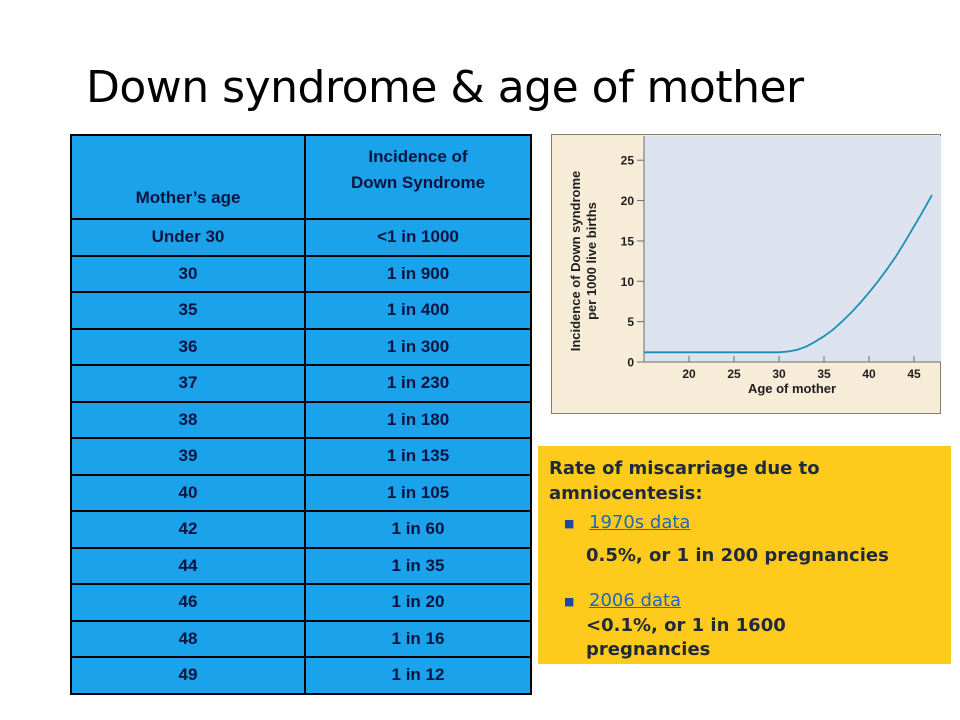 The image size is (960, 720). Describe the element at coordinates (418, 638) in the screenshot. I see `incidence-cell: 1 in 16` at that location.